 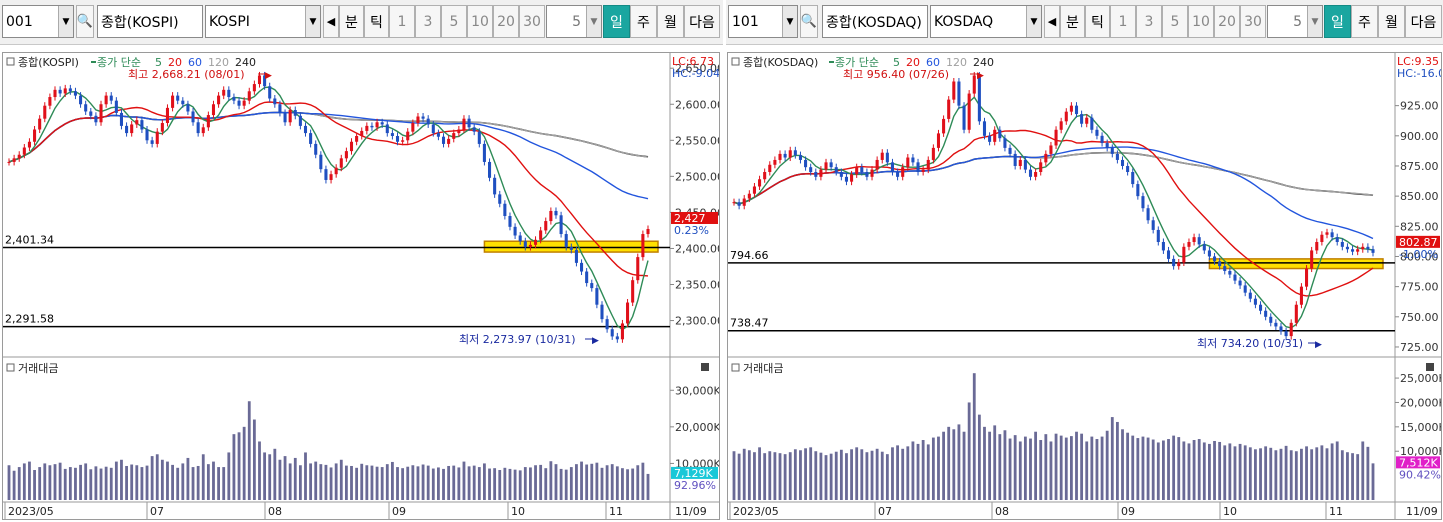 I want to click on date-label: 07, so click(x=157, y=511).